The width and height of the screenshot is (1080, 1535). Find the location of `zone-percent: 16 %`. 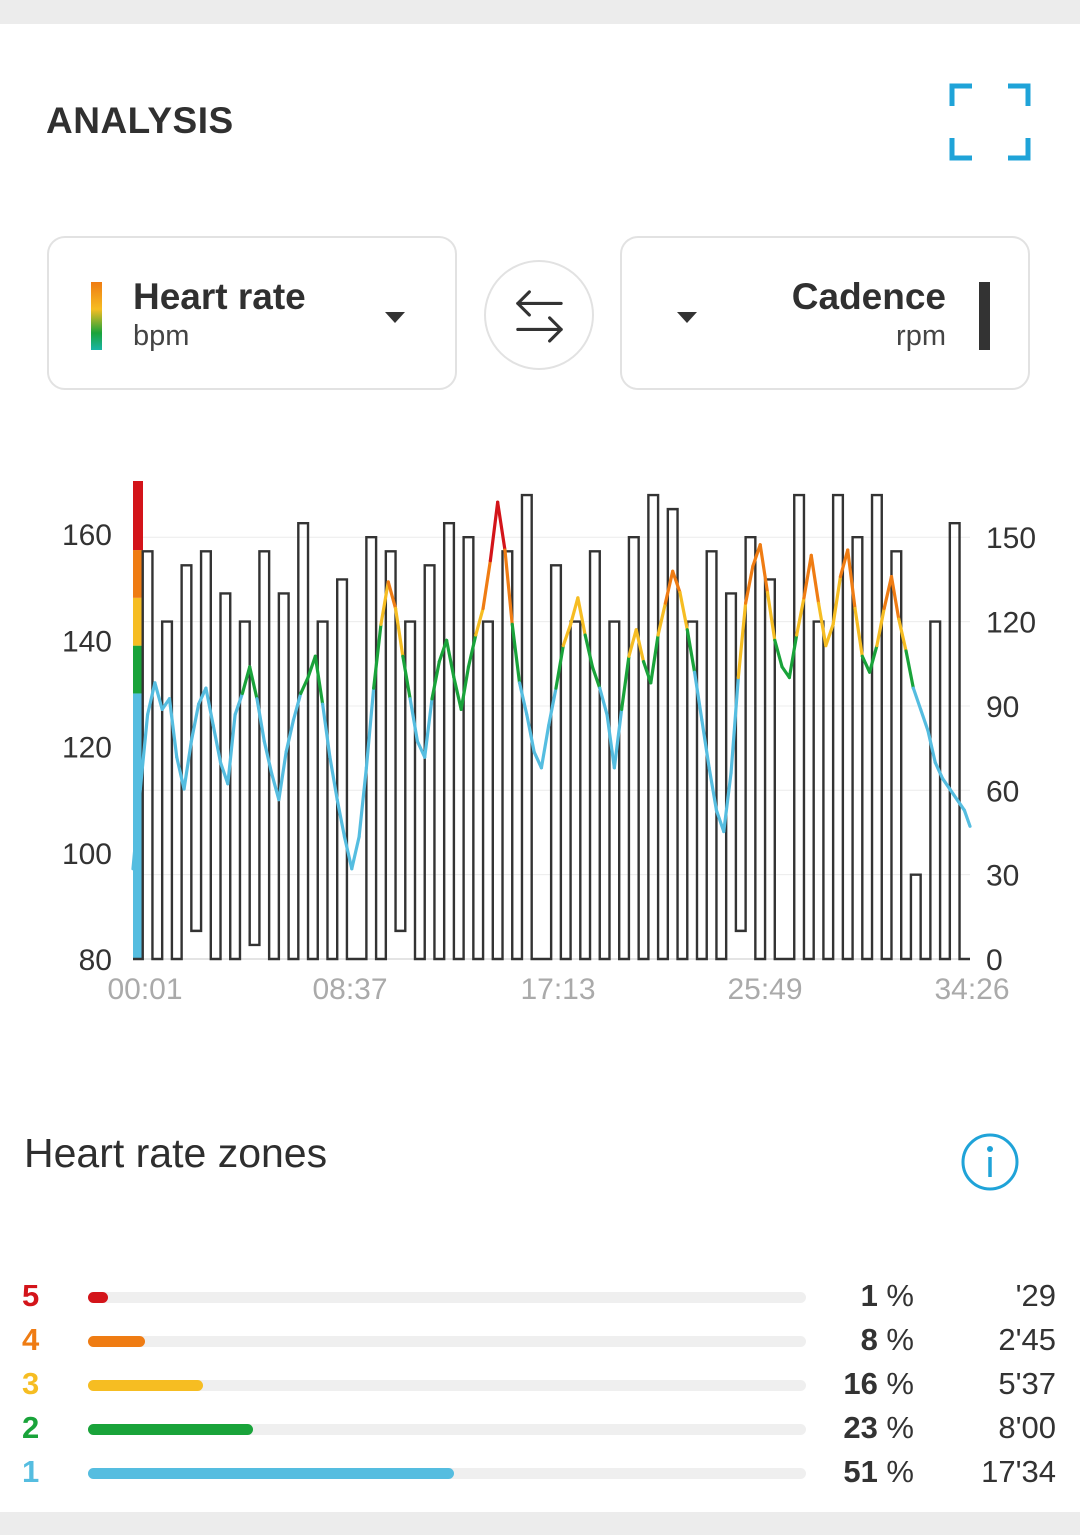

zone-percent: 16 % is located at coordinates (878, 1383).